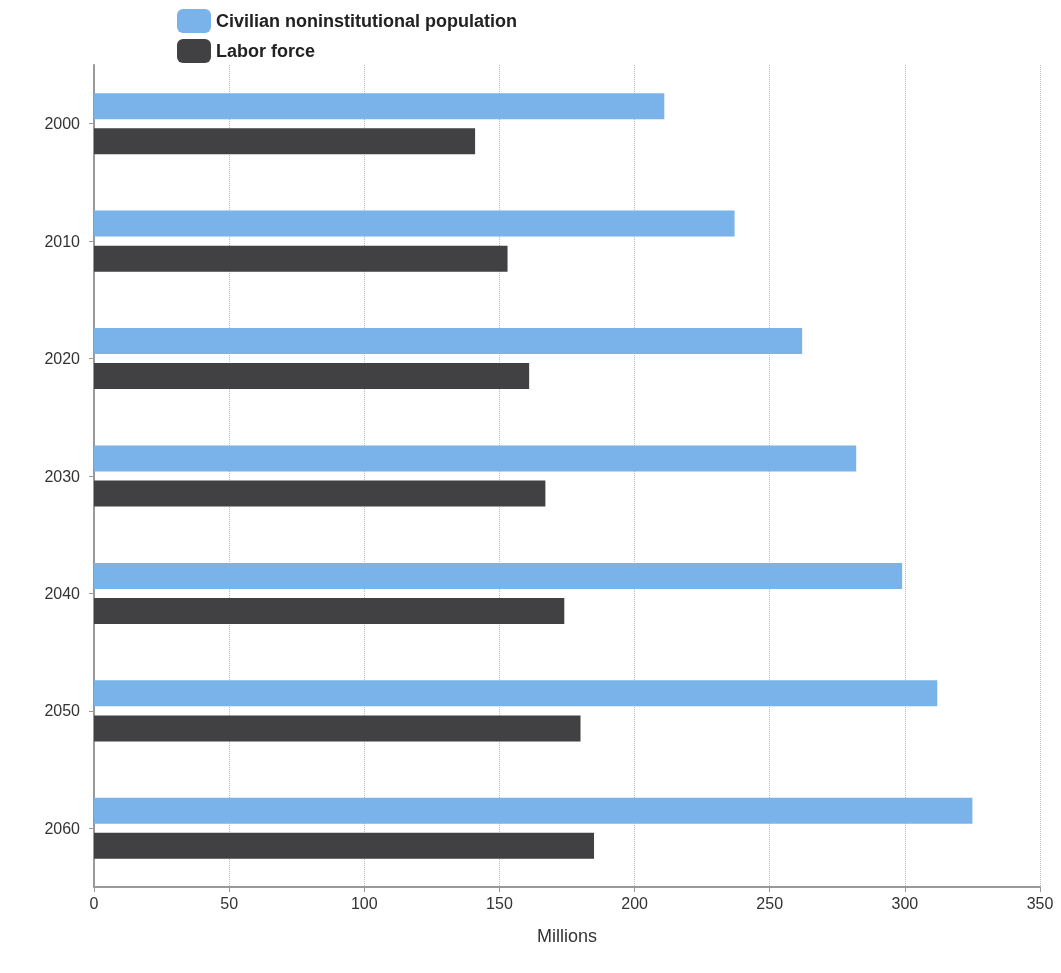 The width and height of the screenshot is (1061, 973). Describe the element at coordinates (62, 828) in the screenshot. I see `y-tick-label: 2060` at that location.